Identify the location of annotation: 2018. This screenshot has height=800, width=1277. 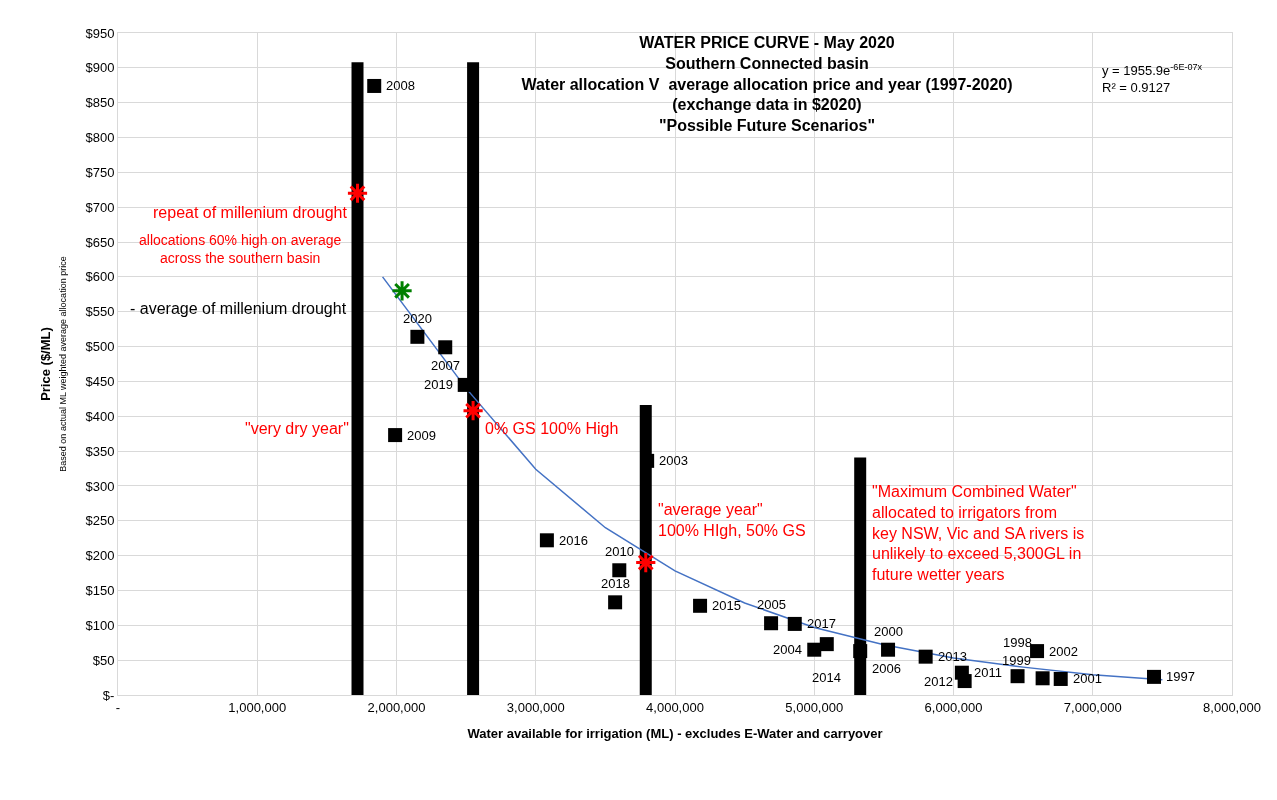
(615, 583).